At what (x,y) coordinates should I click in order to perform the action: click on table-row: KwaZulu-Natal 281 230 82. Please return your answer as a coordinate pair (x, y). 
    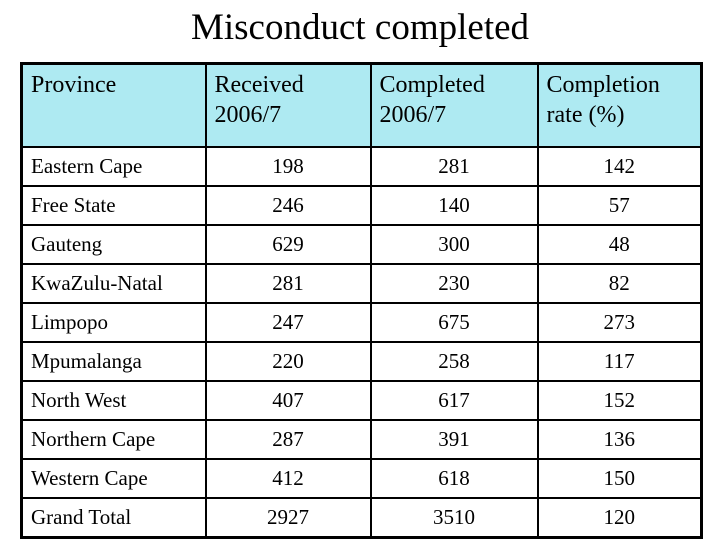
    Looking at the image, I should click on (361, 283).